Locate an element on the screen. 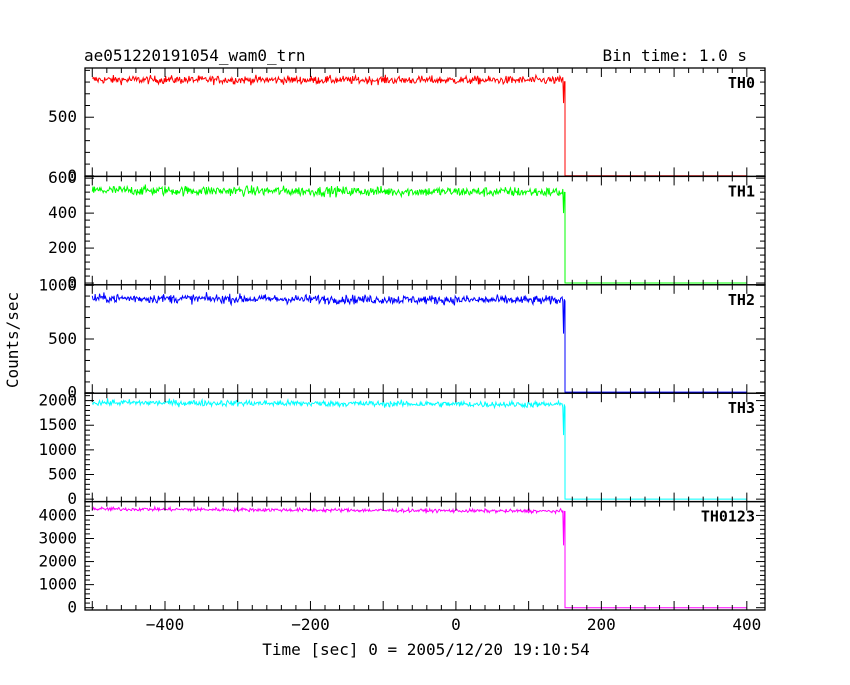  x-tick-label: −400 is located at coordinates (165, 624).